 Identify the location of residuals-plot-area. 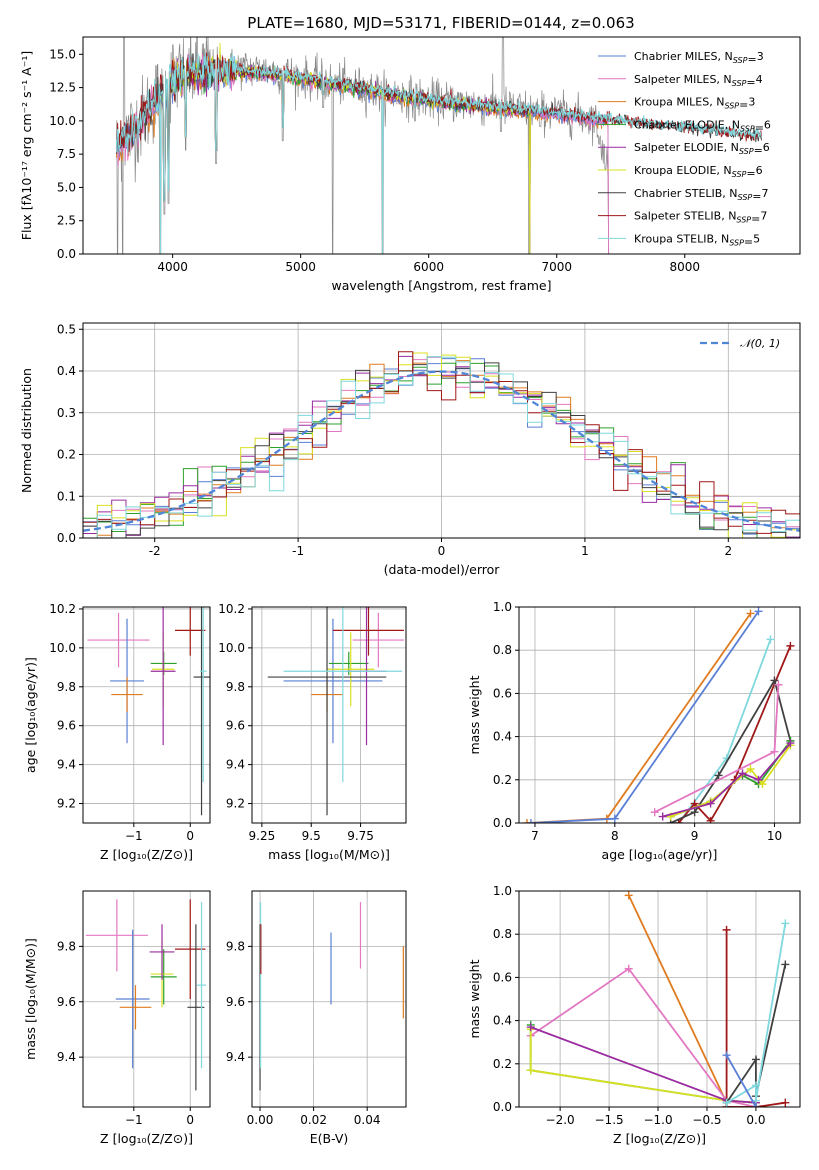
(441, 444).